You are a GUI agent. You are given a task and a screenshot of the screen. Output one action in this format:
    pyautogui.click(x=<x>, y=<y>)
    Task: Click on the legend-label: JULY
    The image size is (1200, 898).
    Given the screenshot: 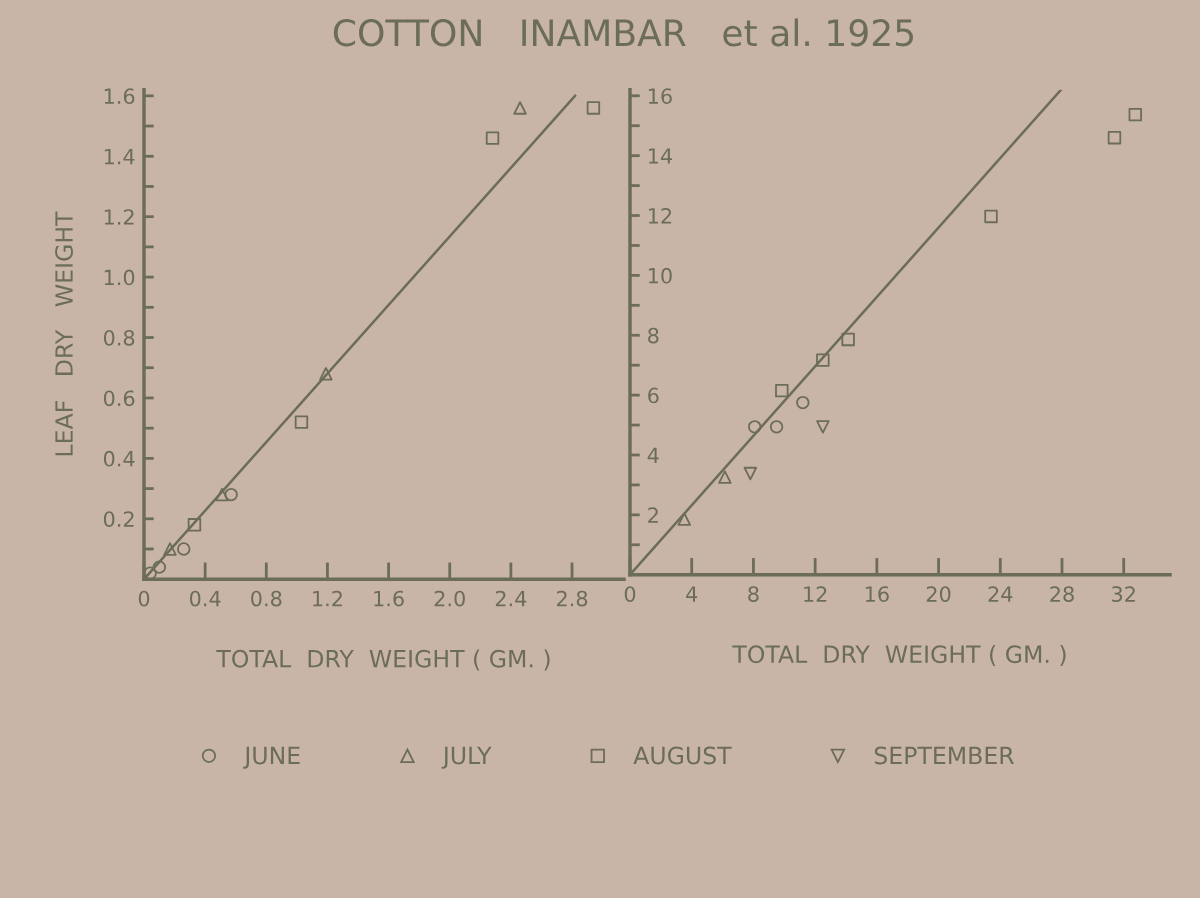 What is the action you would take?
    pyautogui.click(x=466, y=757)
    